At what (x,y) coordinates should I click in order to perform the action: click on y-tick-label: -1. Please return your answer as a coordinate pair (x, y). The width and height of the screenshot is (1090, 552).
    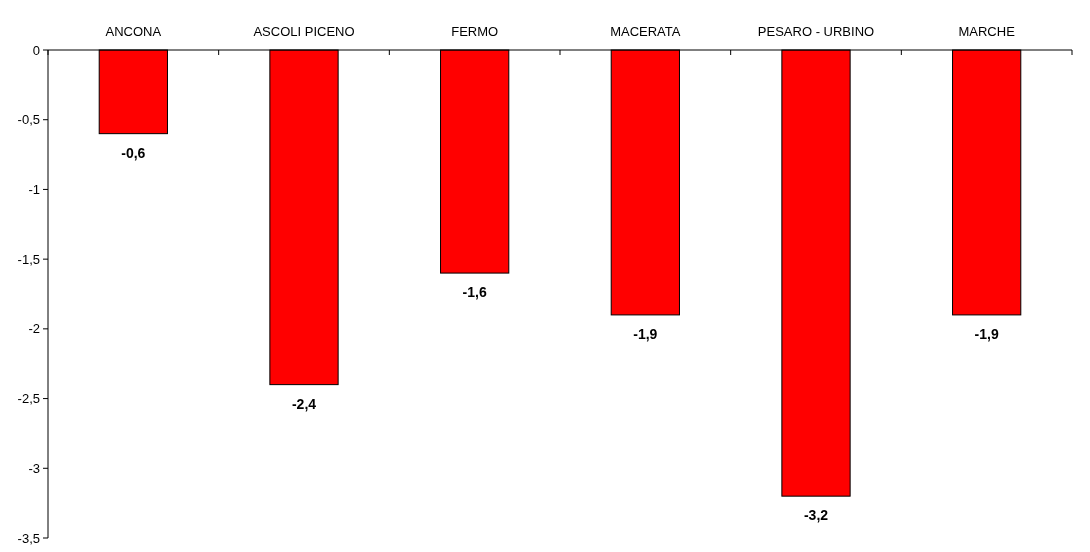
    Looking at the image, I should click on (34, 189).